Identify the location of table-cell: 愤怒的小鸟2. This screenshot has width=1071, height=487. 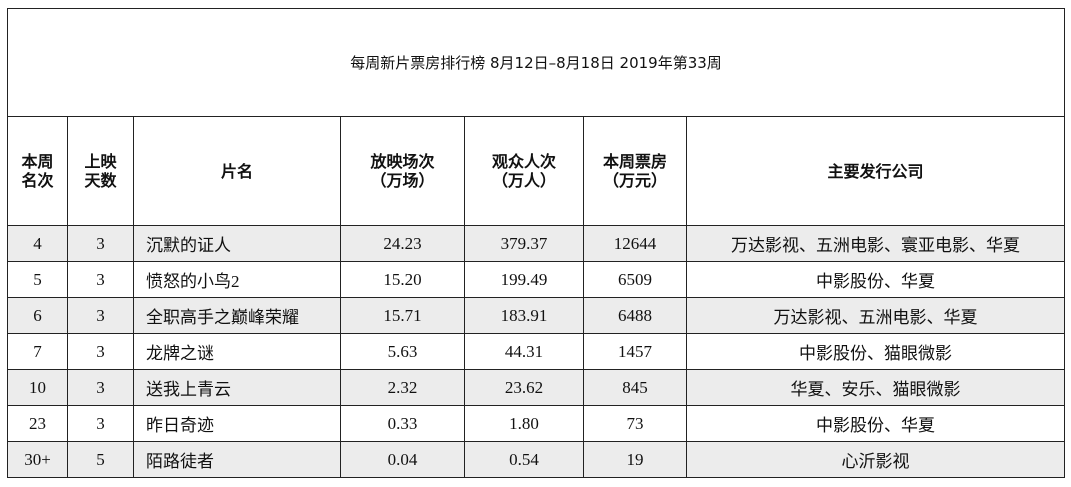
(237, 279).